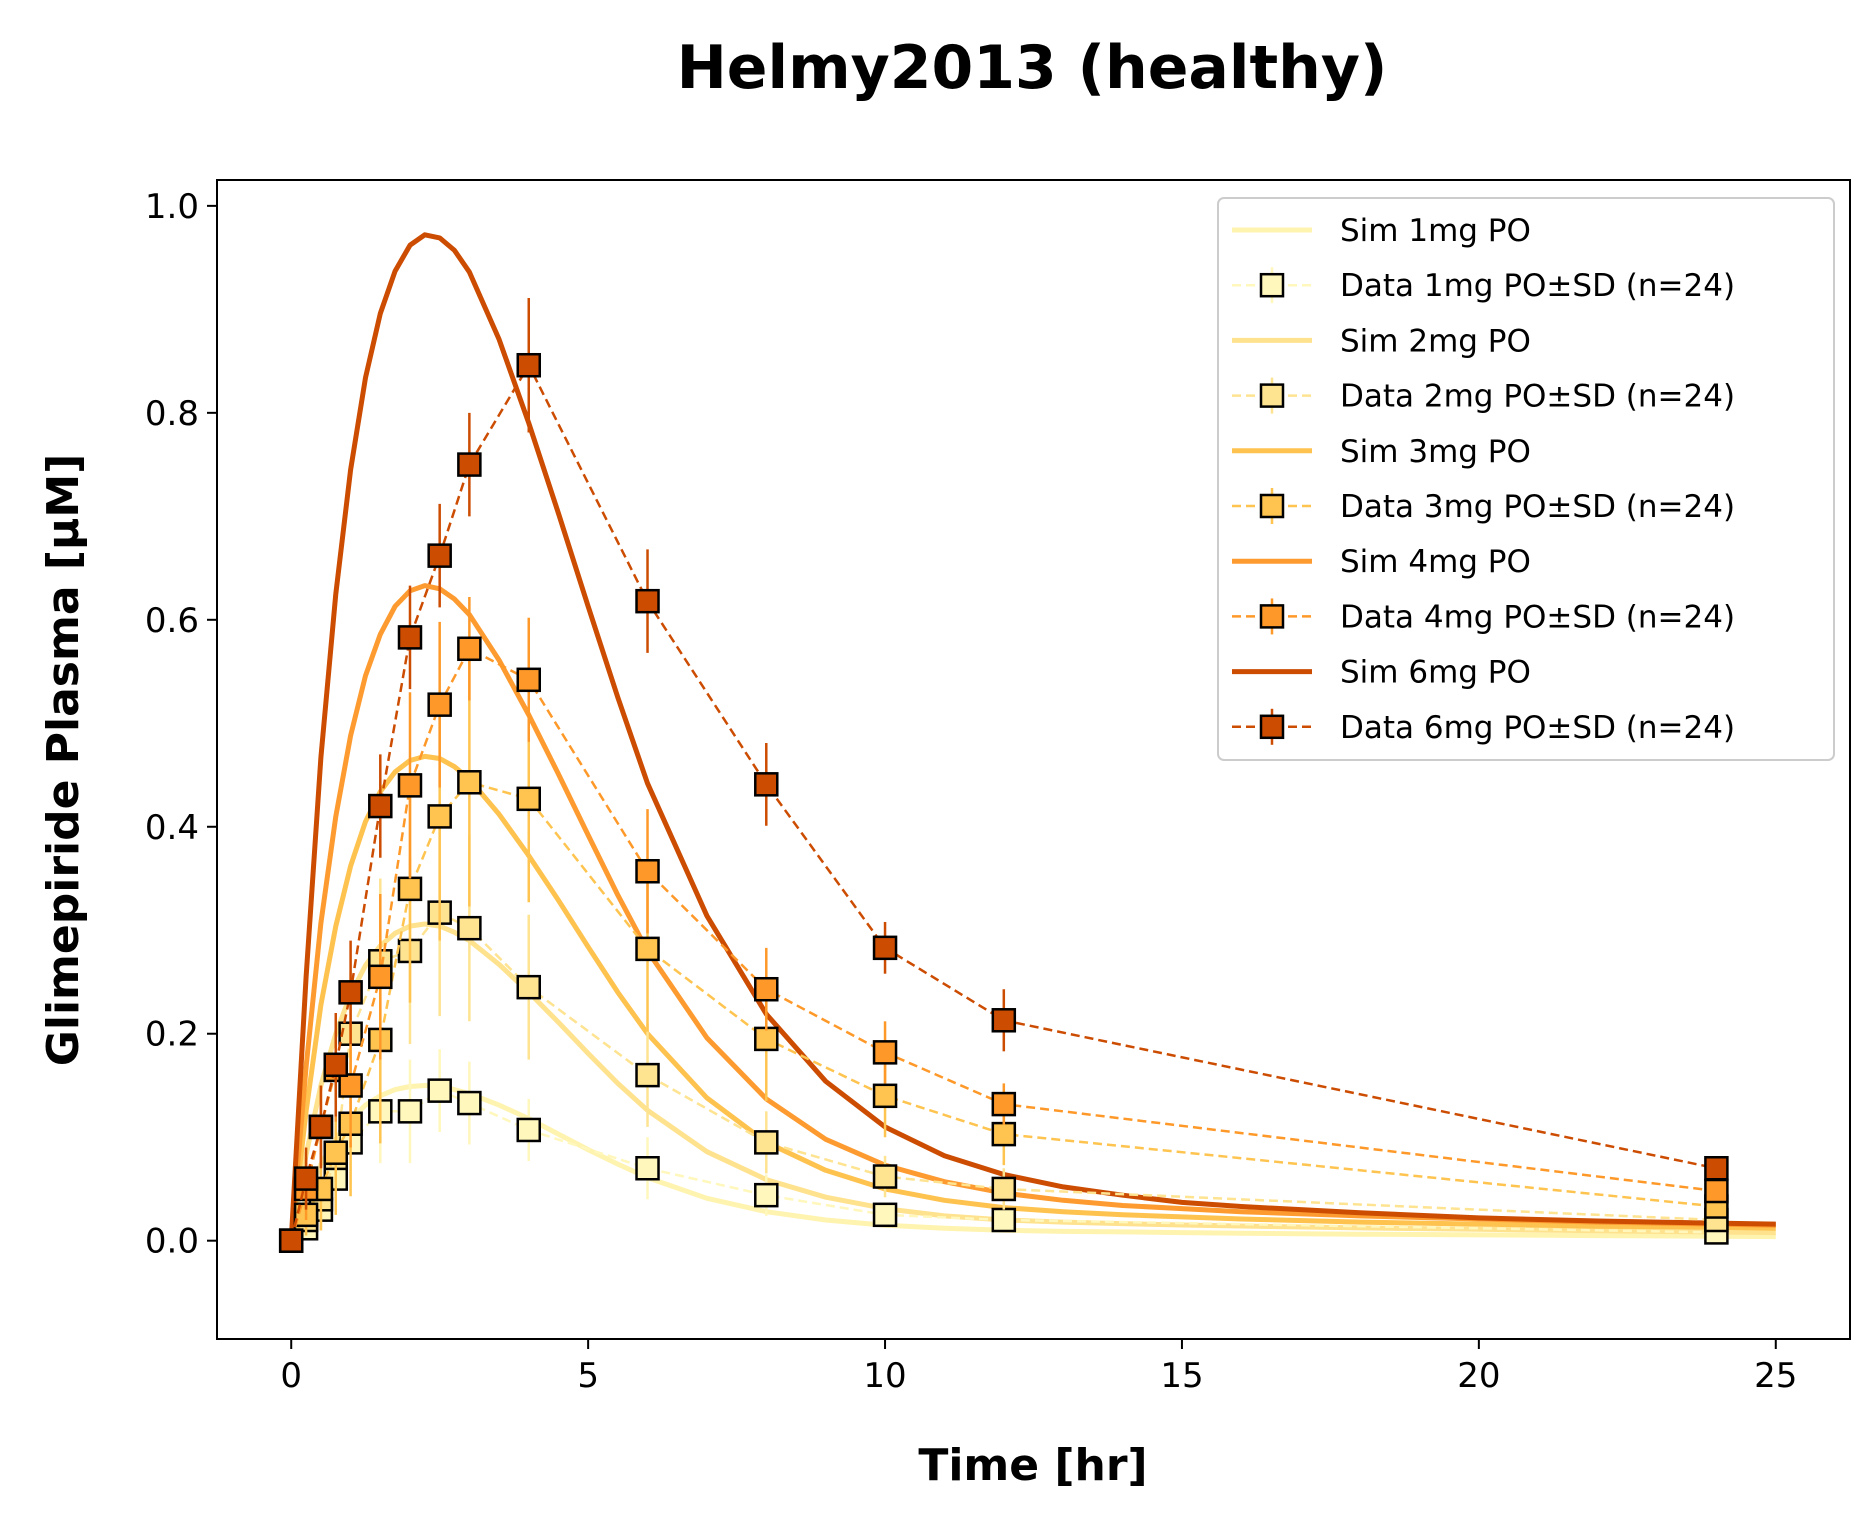 This screenshot has width=1872, height=1518. What do you see at coordinates (181, 724) in the screenshot?
I see `y-axis: 0.0 0.2 0.4 0.6 0.8 1.0` at bounding box center [181, 724].